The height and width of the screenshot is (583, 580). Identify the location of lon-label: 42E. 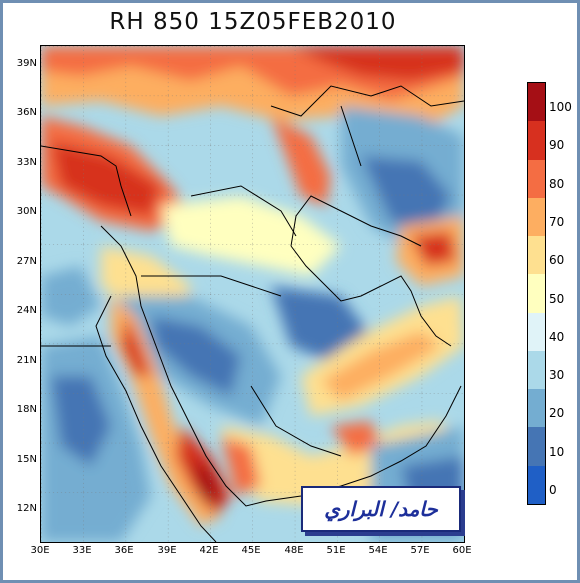
(209, 550).